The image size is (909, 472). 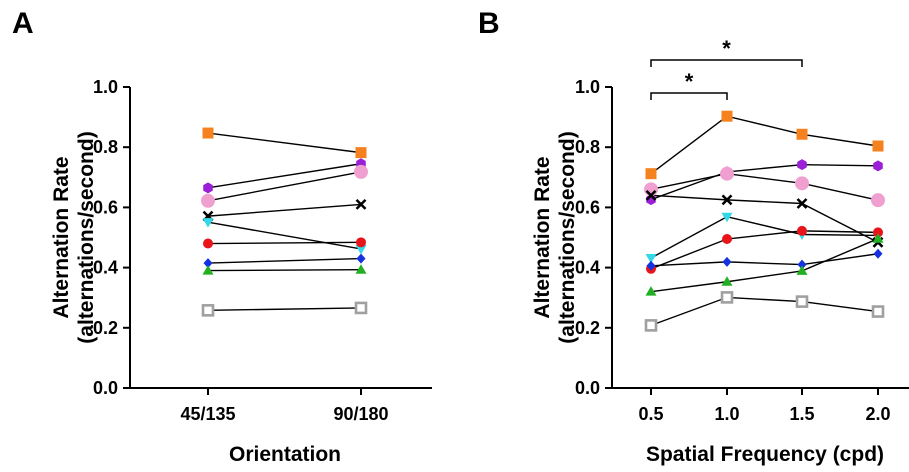 I want to click on panel-a-series-line-square-open, so click(x=284, y=309).